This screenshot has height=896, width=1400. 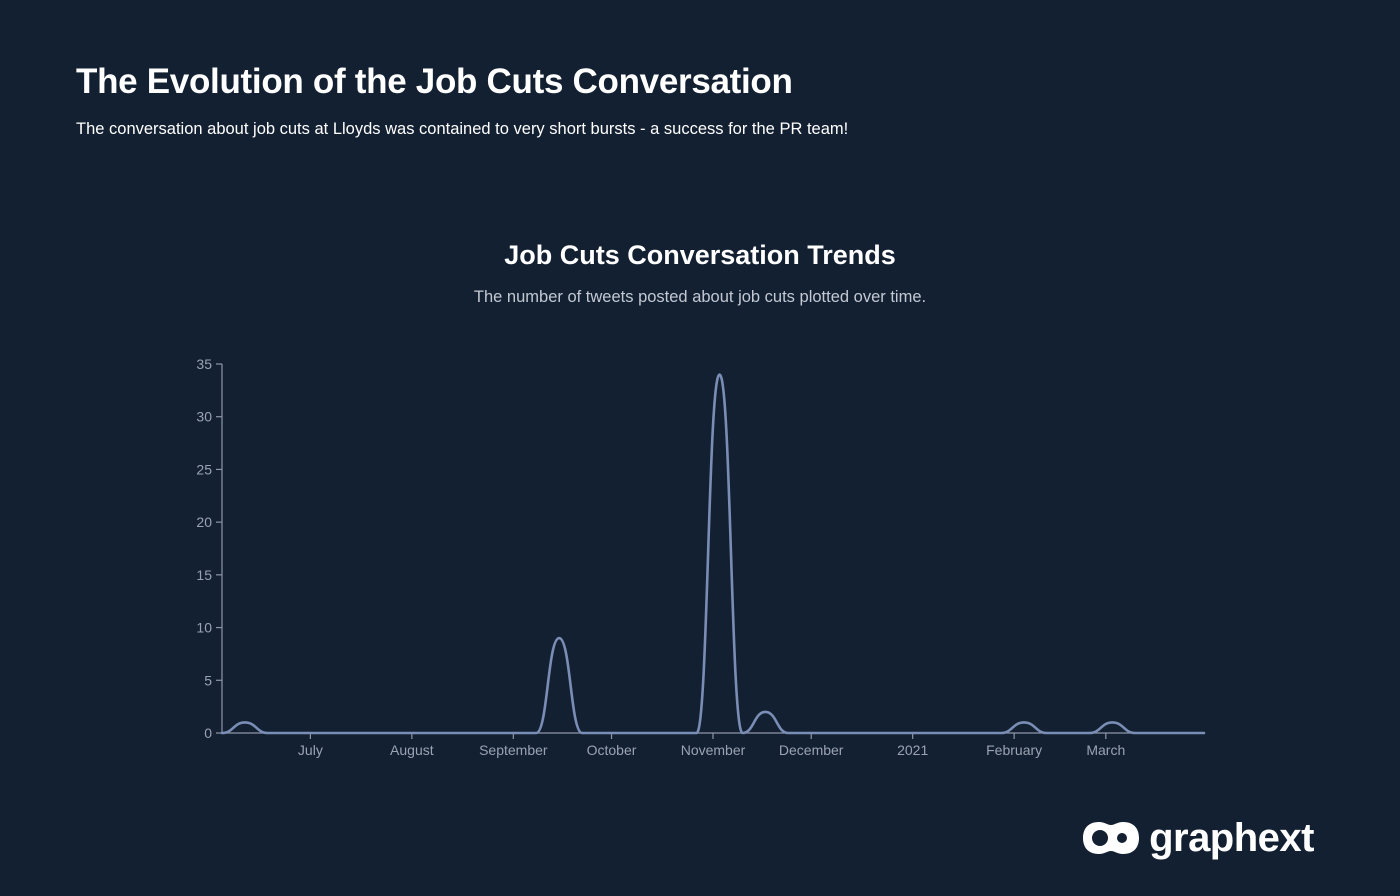 What do you see at coordinates (1111, 838) in the screenshot?
I see `graphext-logo-icon` at bounding box center [1111, 838].